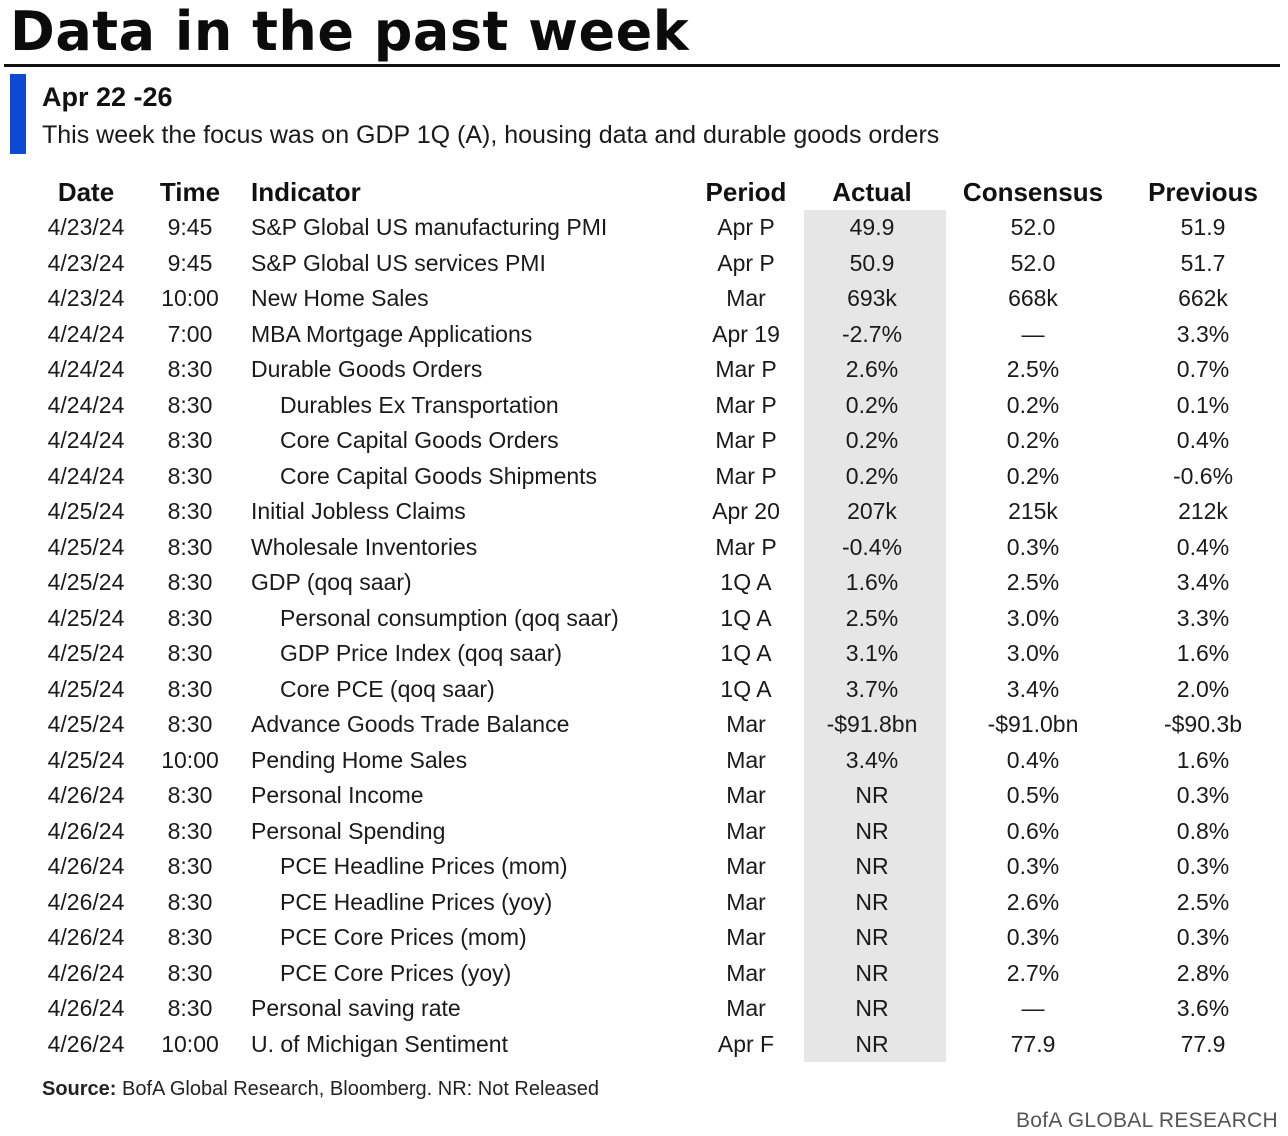  Describe the element at coordinates (356, 1008) in the screenshot. I see `cell-indicator: Personal saving rate` at that location.